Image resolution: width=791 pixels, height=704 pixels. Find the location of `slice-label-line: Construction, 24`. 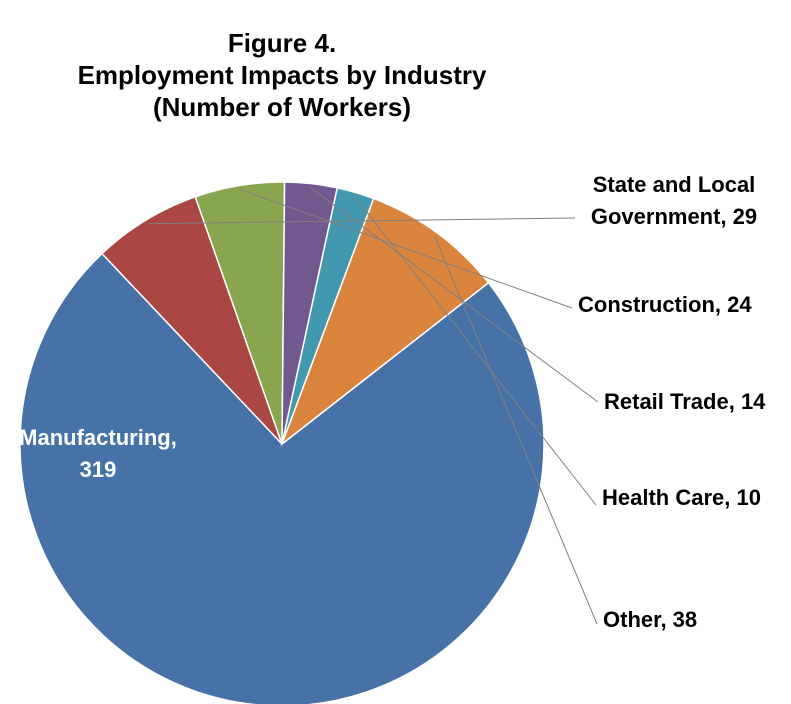

slice-label-line: Construction, 24 is located at coordinates (665, 304).